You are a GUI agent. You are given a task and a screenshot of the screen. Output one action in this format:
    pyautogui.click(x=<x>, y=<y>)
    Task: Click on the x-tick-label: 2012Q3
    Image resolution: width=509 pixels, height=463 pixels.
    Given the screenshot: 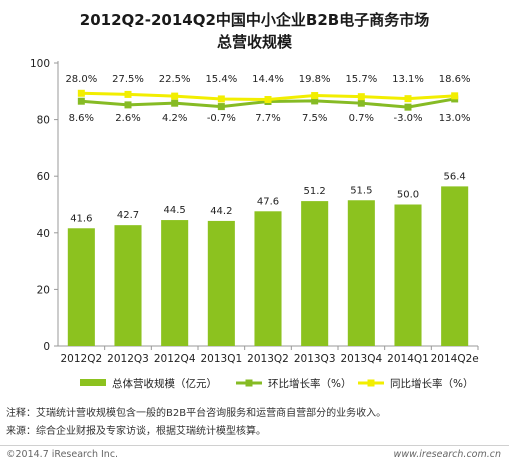 What is the action you would take?
    pyautogui.click(x=128, y=359)
    